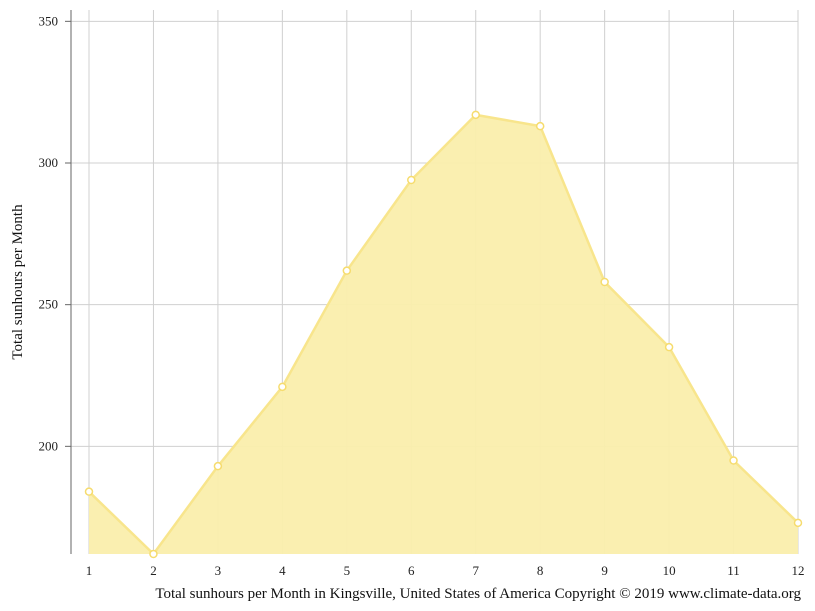  What do you see at coordinates (798, 570) in the screenshot?
I see `x-tick-label-12: 12` at bounding box center [798, 570].